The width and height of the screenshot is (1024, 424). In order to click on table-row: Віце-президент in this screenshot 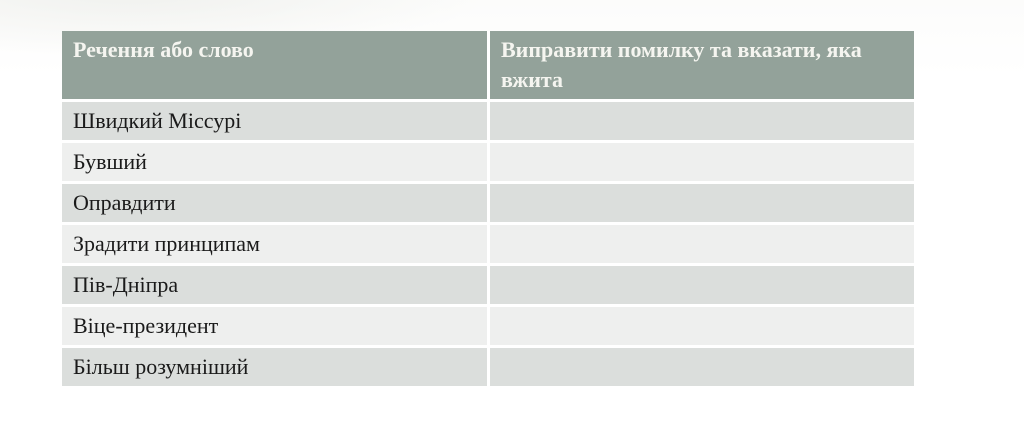, I will do `click(488, 327)`.